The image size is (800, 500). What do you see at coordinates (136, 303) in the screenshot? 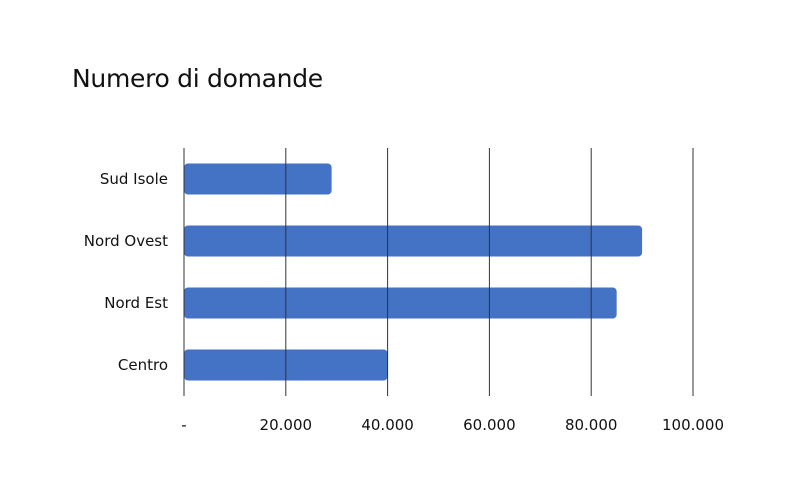
I see `category-label: Nord Est` at bounding box center [136, 303].